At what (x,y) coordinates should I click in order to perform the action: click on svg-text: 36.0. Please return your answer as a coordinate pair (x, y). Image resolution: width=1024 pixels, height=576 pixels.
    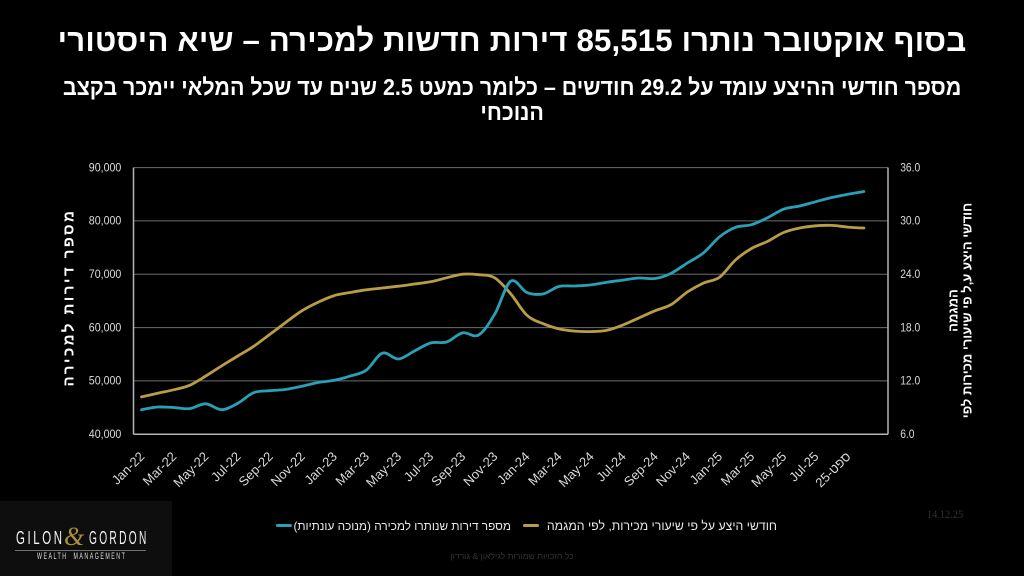
    Looking at the image, I should click on (910, 167).